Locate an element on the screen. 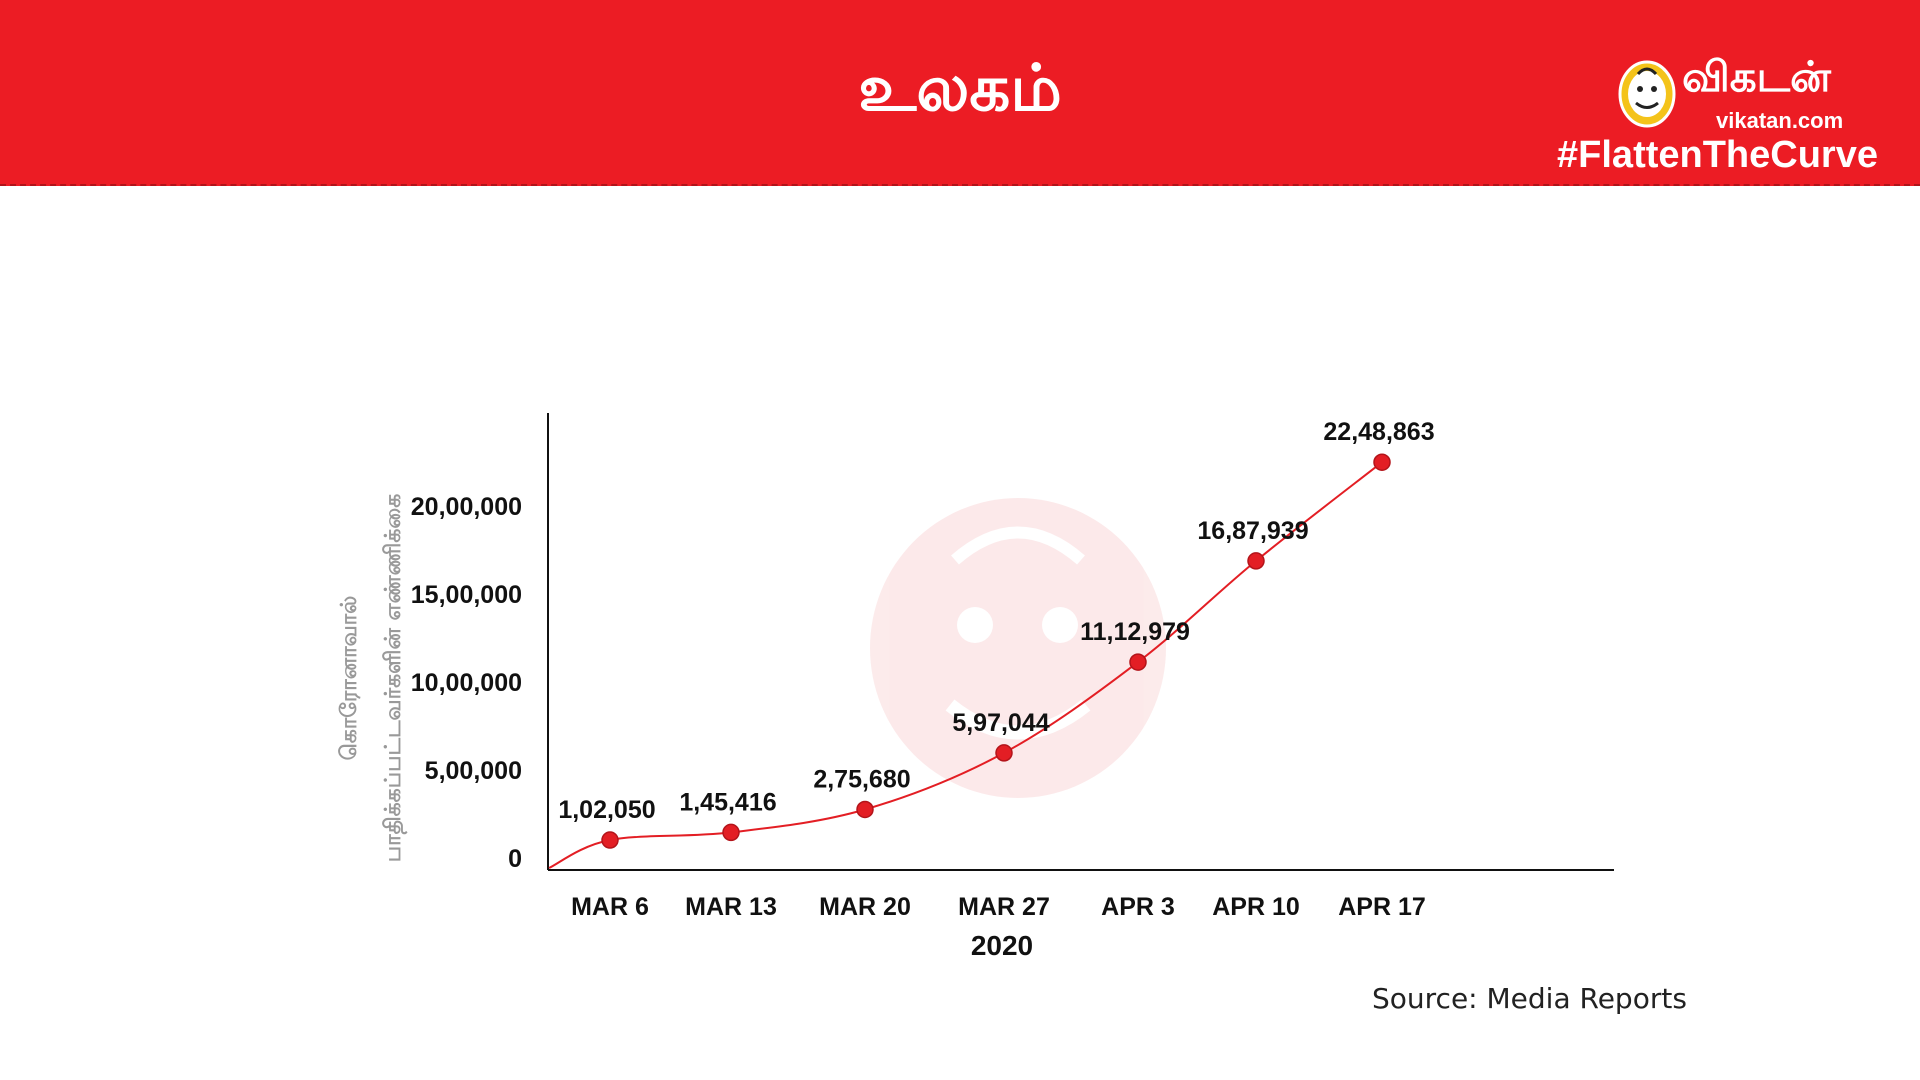  y-axis-title-line-1: கொரோனாவால் is located at coordinates (349, 678).